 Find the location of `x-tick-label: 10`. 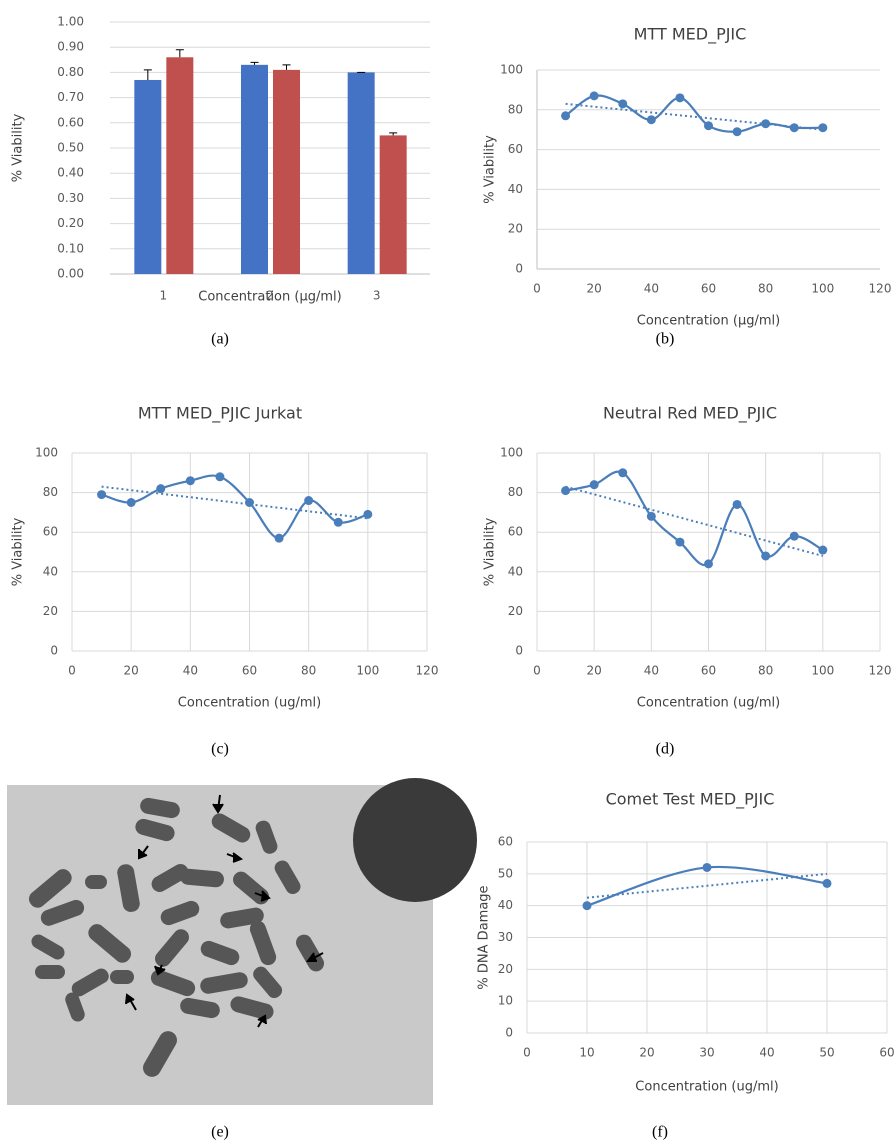

x-tick-label: 10 is located at coordinates (586, 1053).